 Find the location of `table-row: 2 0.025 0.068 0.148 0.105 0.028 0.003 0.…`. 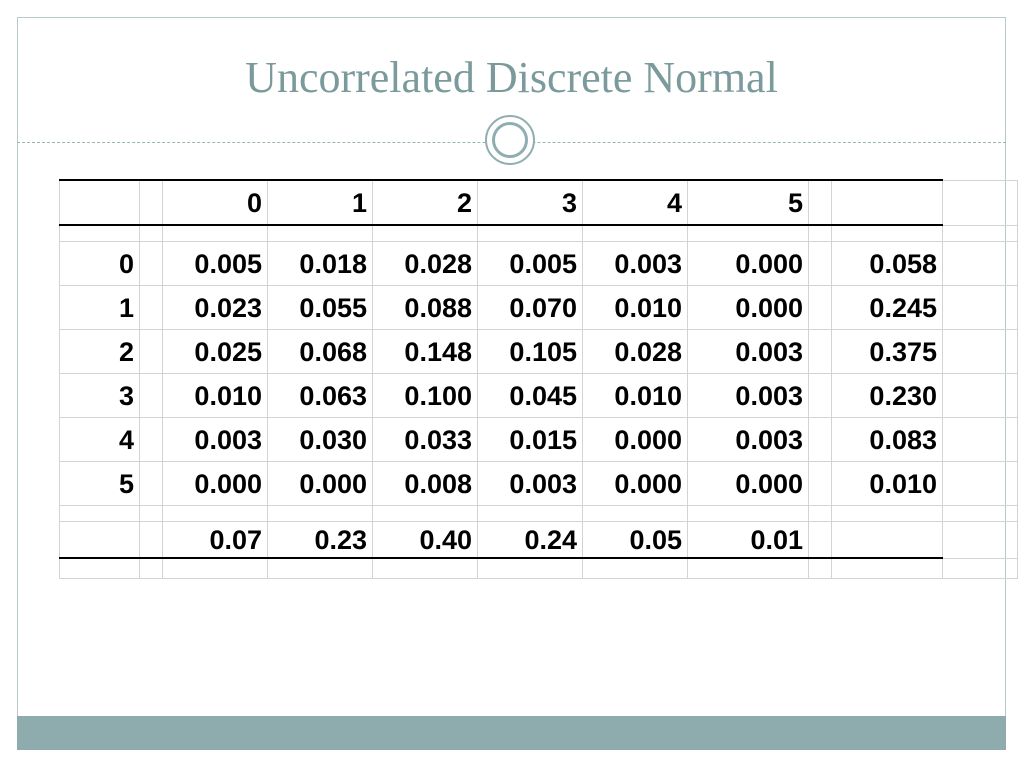

table-row: 2 0.025 0.068 0.148 0.105 0.028 0.003 0.… is located at coordinates (538, 351).